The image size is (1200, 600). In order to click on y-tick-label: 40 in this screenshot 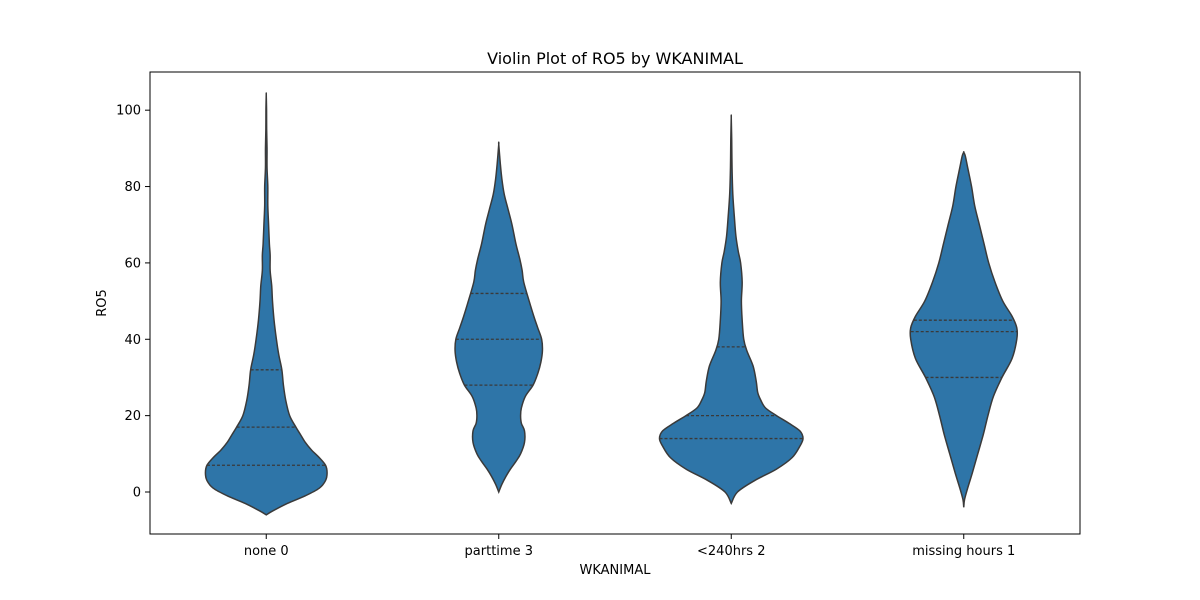, I will do `click(132, 340)`.